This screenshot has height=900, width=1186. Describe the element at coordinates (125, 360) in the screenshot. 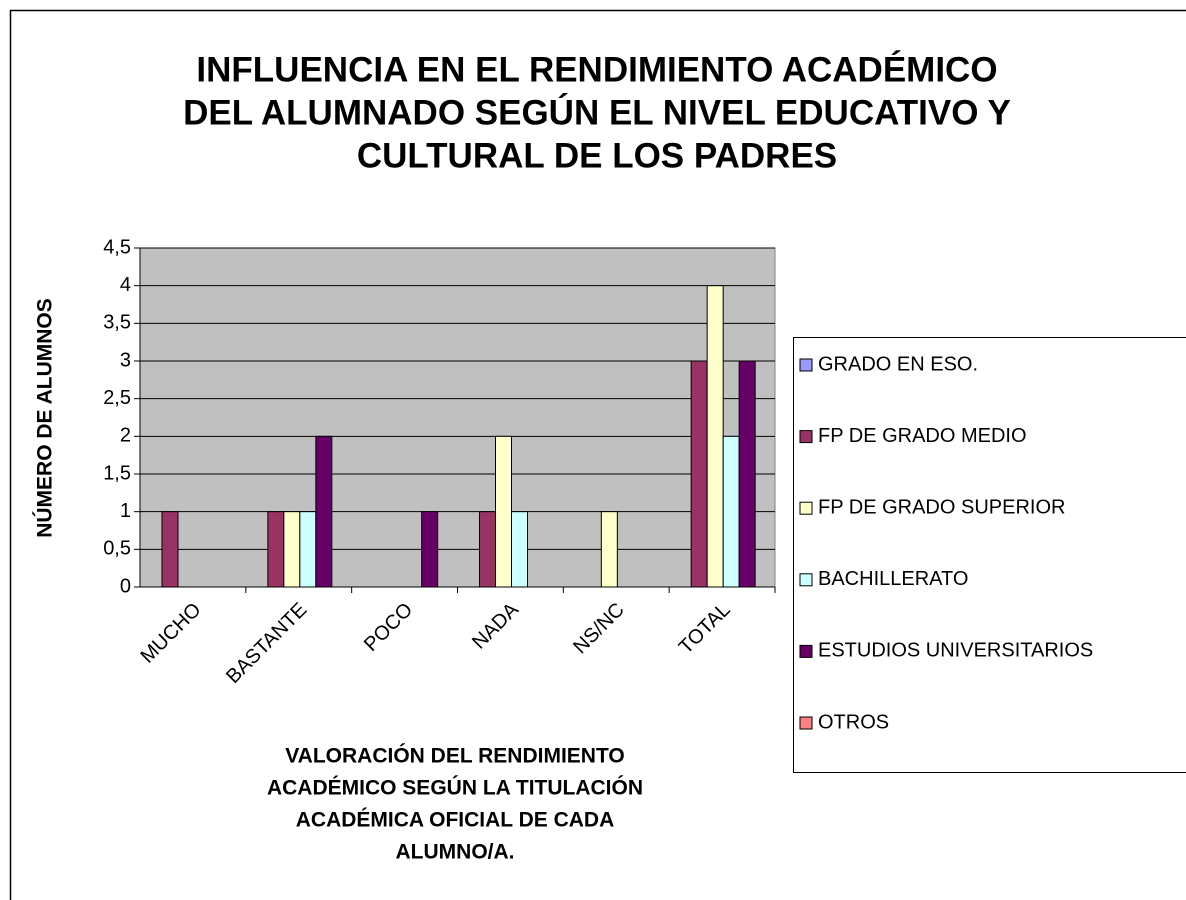

I see `y-tick-label: 3` at that location.